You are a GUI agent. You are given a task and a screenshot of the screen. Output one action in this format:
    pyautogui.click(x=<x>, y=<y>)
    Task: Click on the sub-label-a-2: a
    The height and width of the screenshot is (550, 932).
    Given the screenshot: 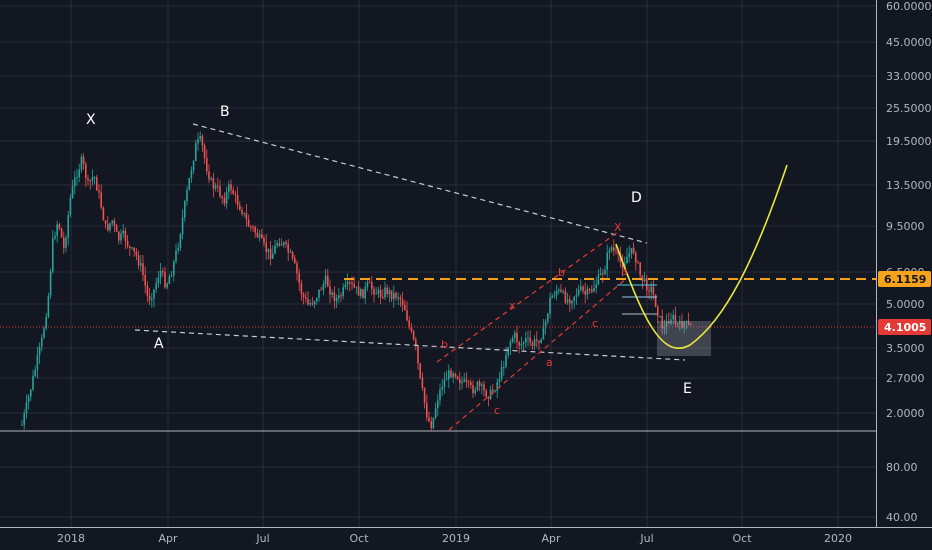 What is the action you would take?
    pyautogui.click(x=624, y=271)
    